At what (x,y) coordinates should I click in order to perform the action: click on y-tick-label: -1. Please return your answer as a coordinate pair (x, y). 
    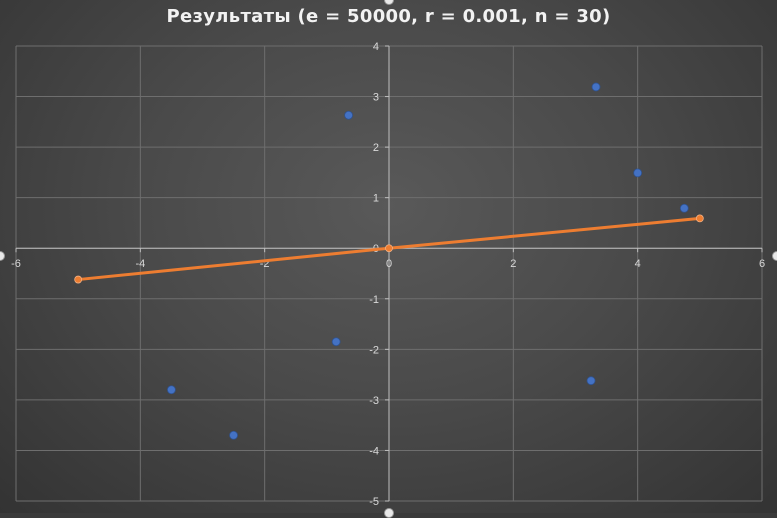
    Looking at the image, I should click on (374, 300).